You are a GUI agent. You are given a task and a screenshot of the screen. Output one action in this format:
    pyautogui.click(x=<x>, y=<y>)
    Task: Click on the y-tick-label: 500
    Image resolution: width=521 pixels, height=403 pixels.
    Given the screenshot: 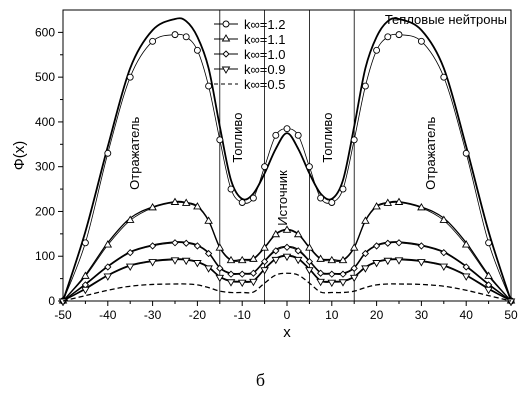 What is the action you would take?
    pyautogui.click(x=45, y=77)
    